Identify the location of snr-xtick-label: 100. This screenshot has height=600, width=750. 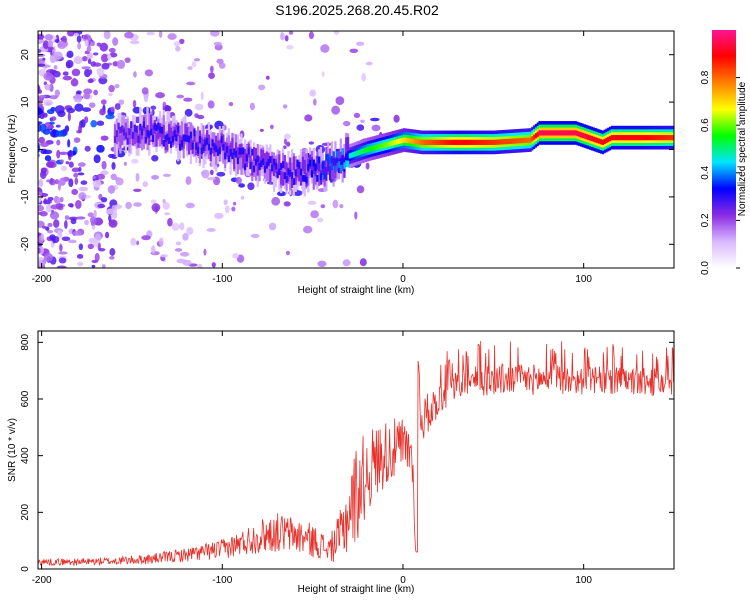
(583, 580).